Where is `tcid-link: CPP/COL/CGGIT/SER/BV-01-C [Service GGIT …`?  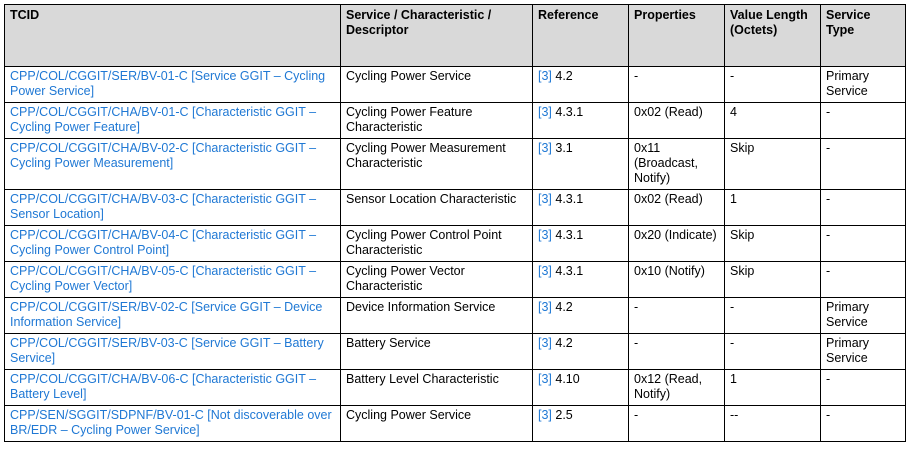 tcid-link: CPP/COL/CGGIT/SER/BV-01-C [Service GGIT … is located at coordinates (168, 83).